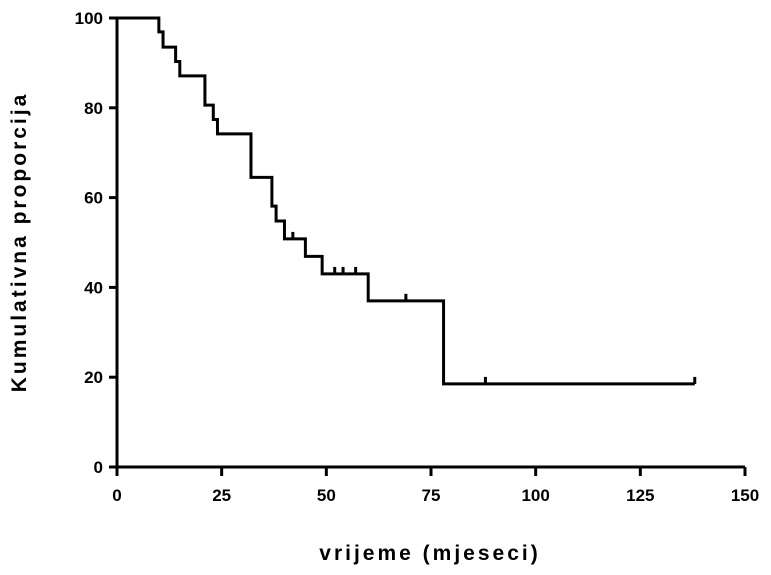 The image size is (771, 575). What do you see at coordinates (640, 495) in the screenshot?
I see `x-tick-label: 125` at bounding box center [640, 495].